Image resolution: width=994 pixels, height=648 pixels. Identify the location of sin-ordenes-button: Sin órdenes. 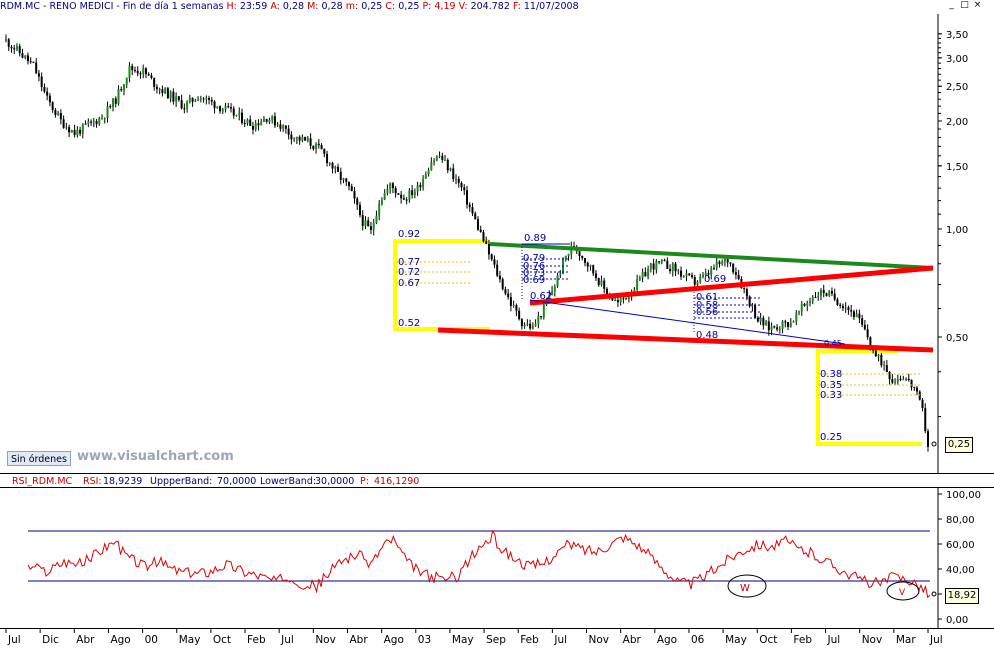
(39, 458).